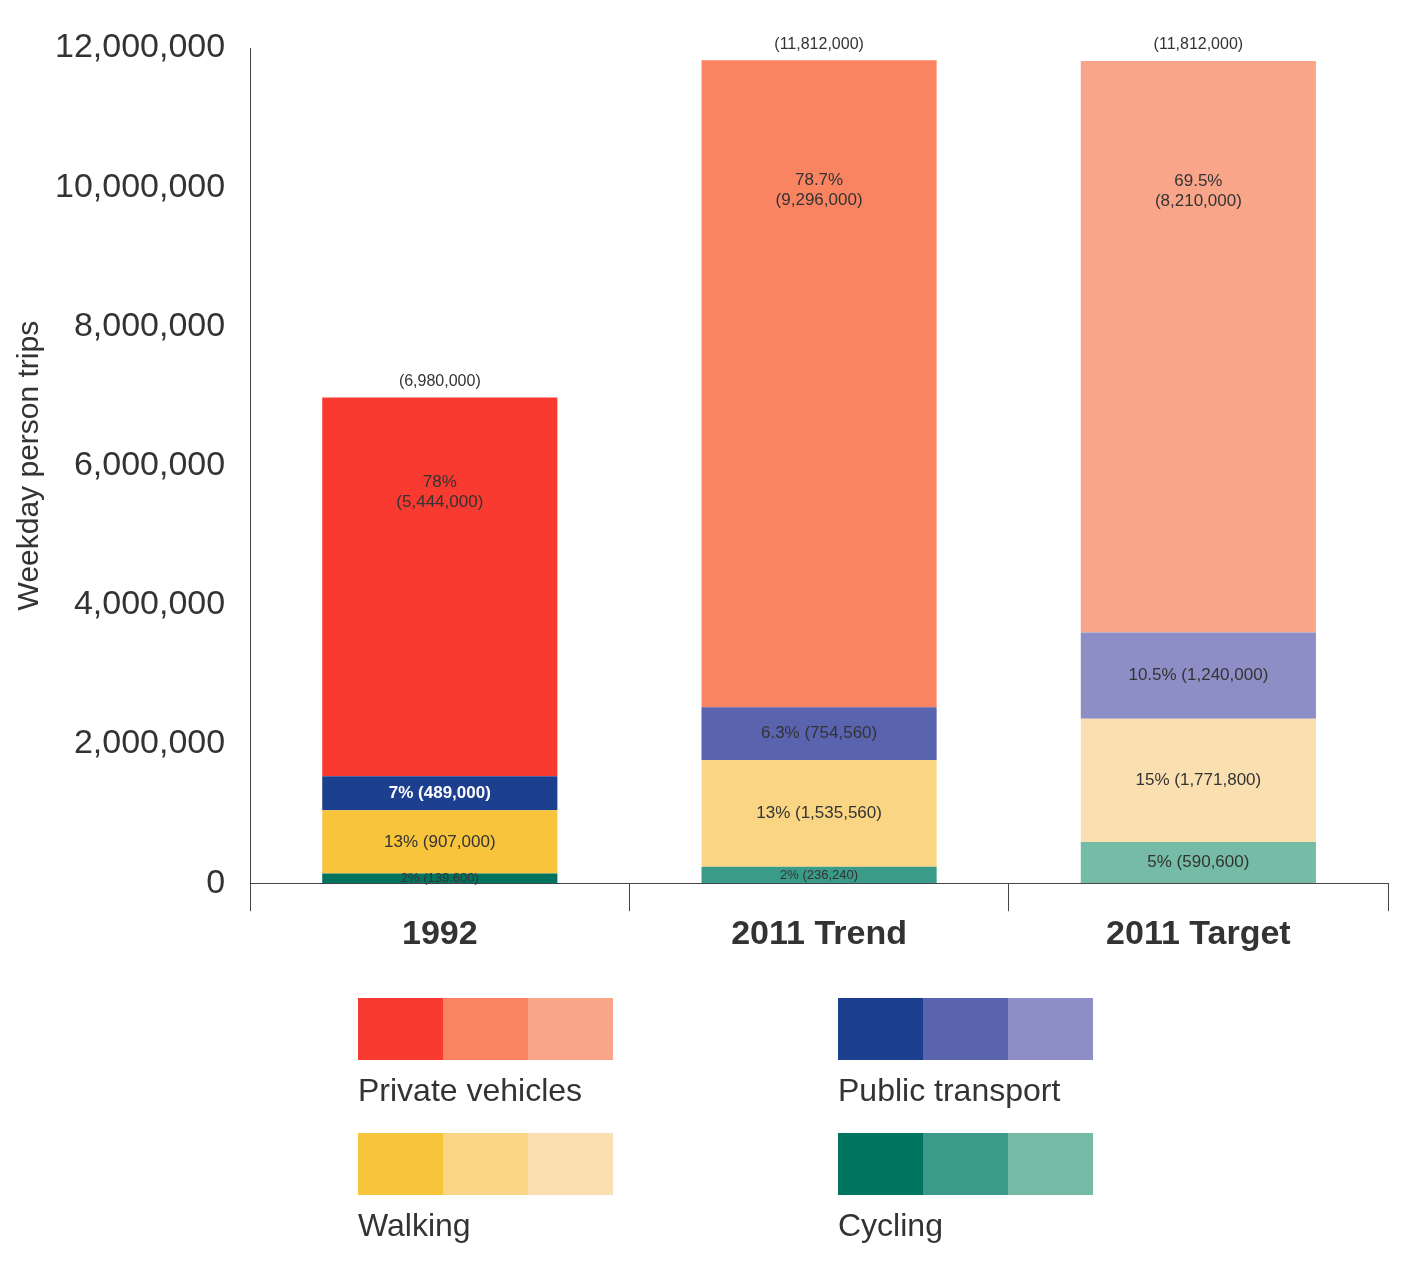  I want to click on data-label: 7% (489,000), so click(439, 793).